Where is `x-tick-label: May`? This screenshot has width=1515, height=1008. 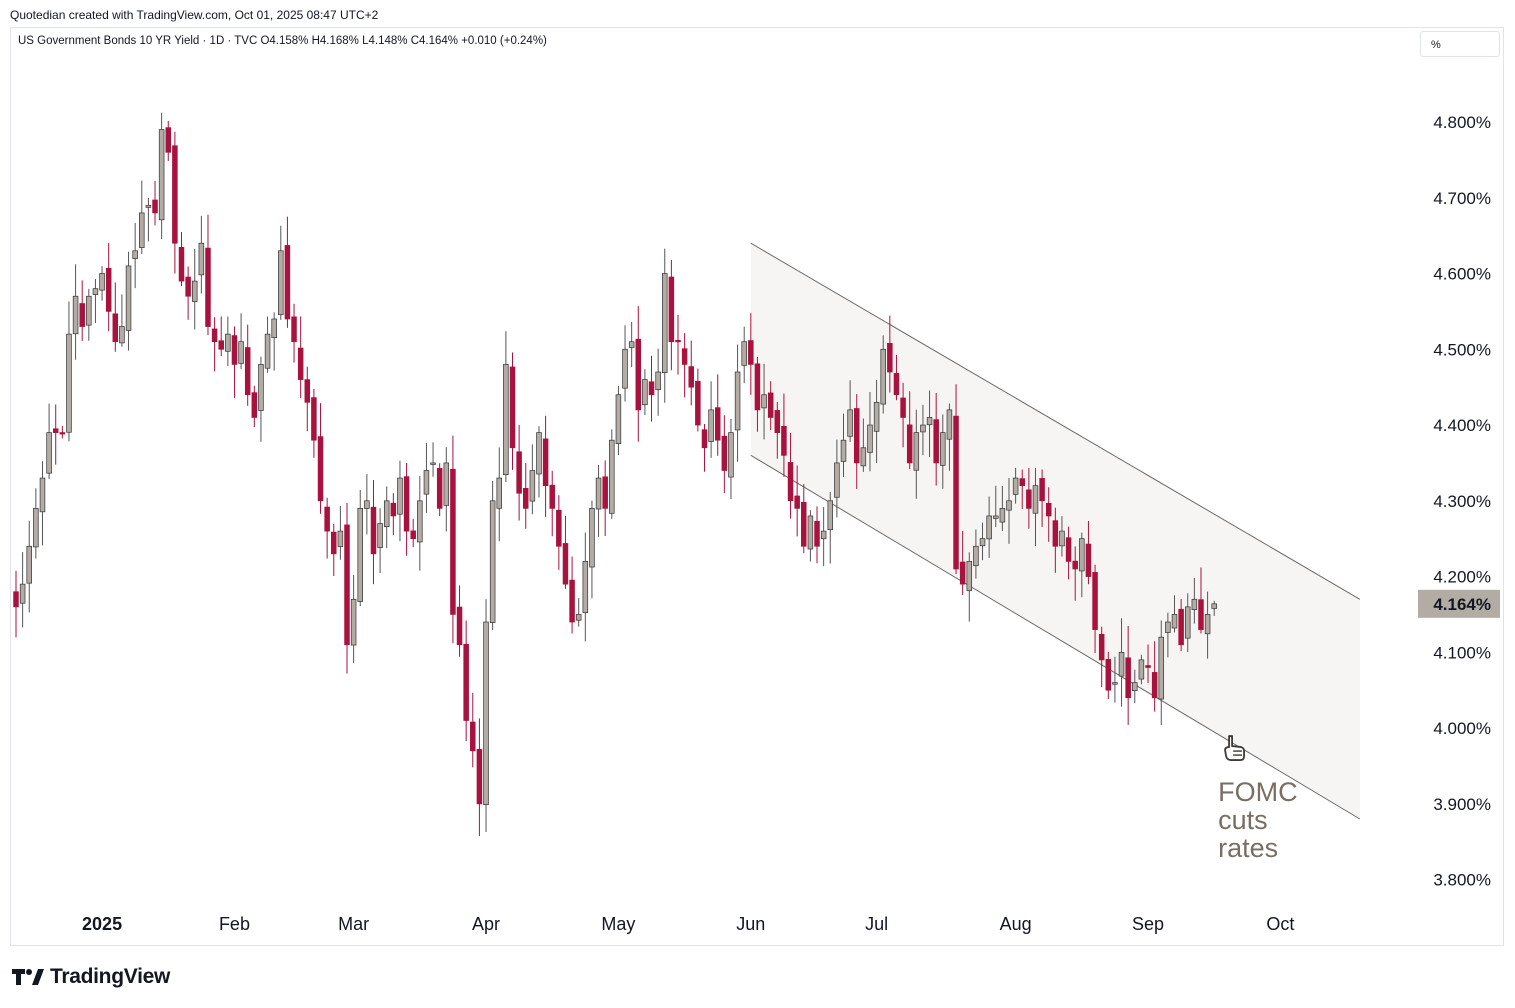 x-tick-label: May is located at coordinates (618, 924).